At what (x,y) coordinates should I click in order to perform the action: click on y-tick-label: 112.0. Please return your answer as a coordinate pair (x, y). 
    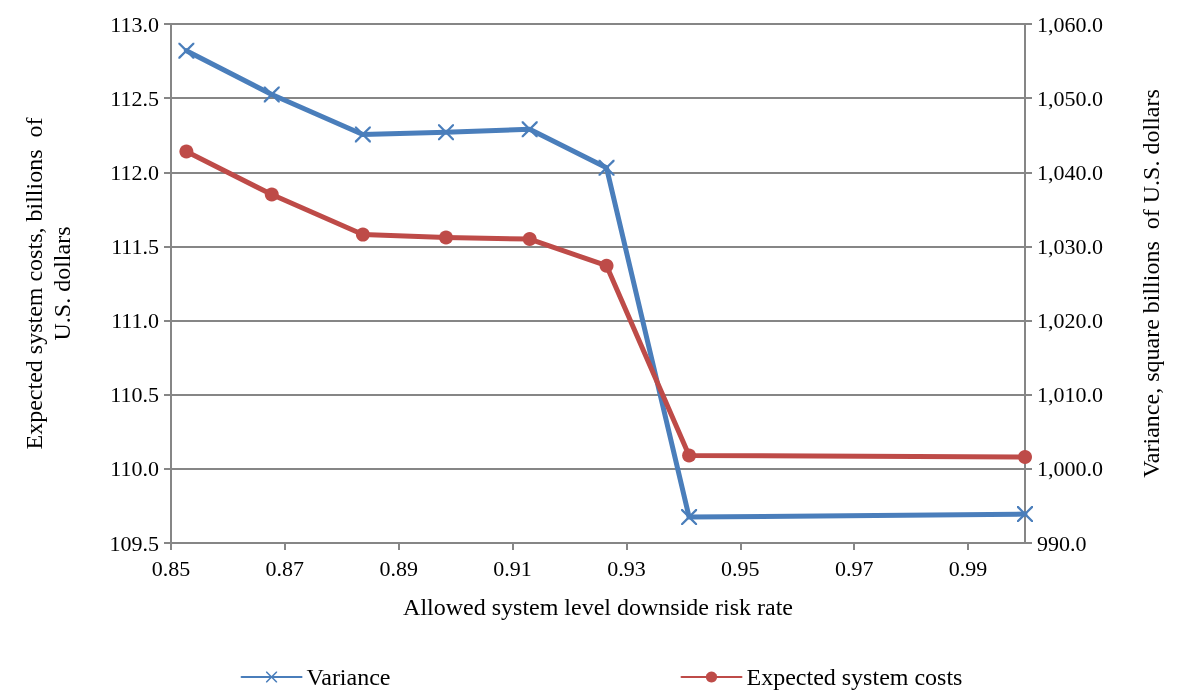
    Looking at the image, I should click on (134, 172).